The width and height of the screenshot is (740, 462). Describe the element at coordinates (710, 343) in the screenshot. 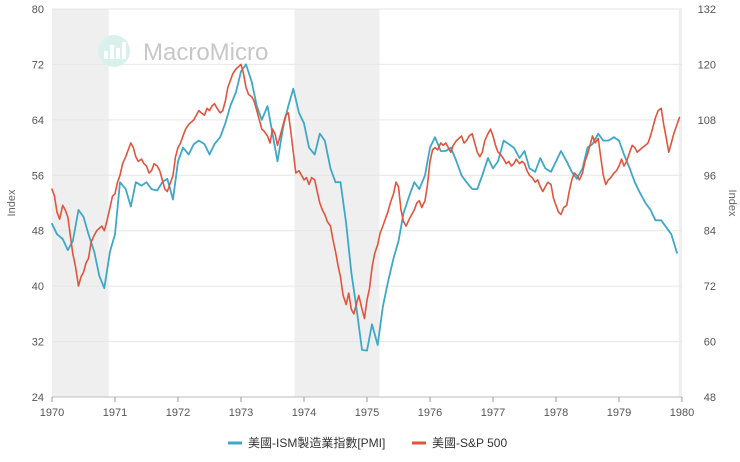

I see `y-right-tick-label: 60` at that location.